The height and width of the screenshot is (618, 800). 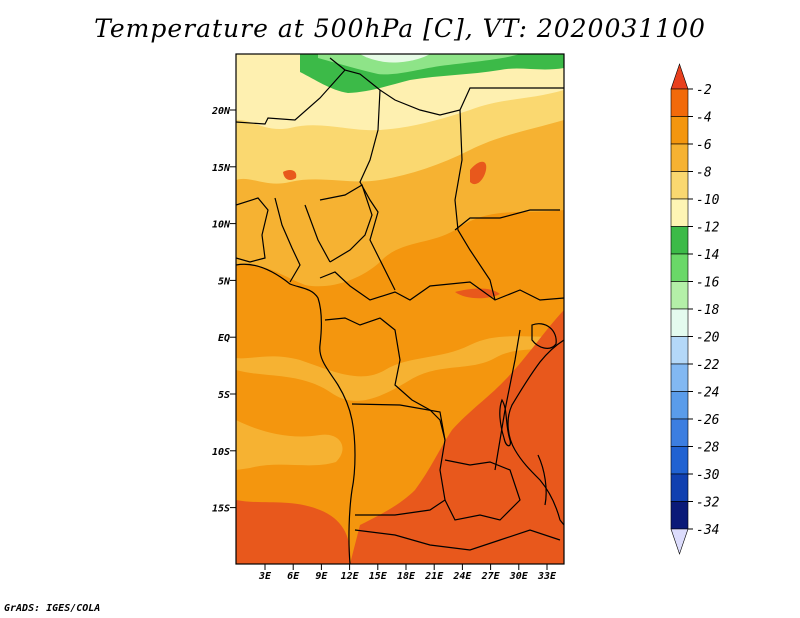 I want to click on lon-tick-label: 9E, so click(x=321, y=576).